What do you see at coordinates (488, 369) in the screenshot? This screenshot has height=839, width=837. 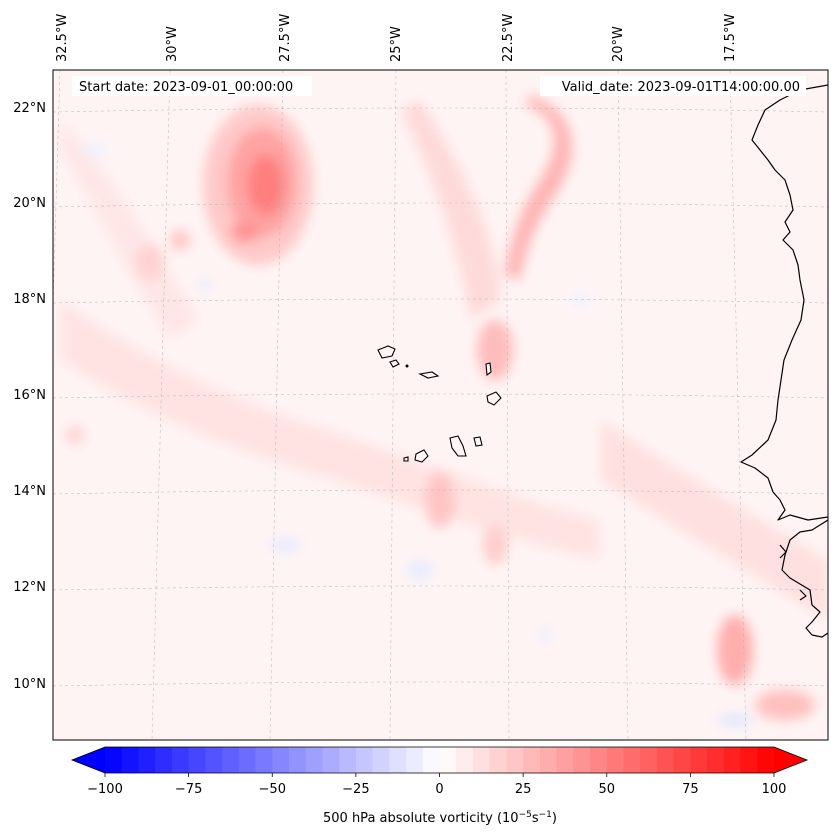 I see `island-sal` at bounding box center [488, 369].